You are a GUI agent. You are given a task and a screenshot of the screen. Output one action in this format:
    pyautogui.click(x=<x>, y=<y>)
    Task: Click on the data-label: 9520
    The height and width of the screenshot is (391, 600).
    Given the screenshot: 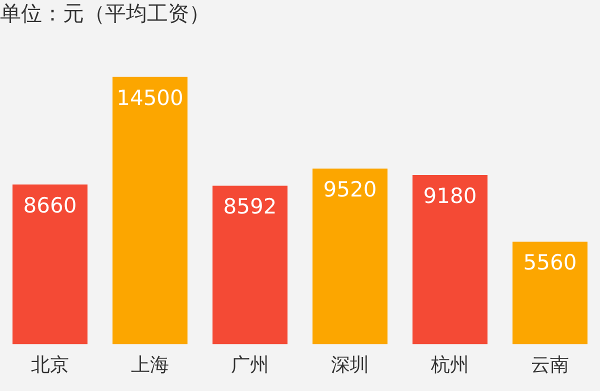 What is the action you would take?
    pyautogui.click(x=350, y=190)
    